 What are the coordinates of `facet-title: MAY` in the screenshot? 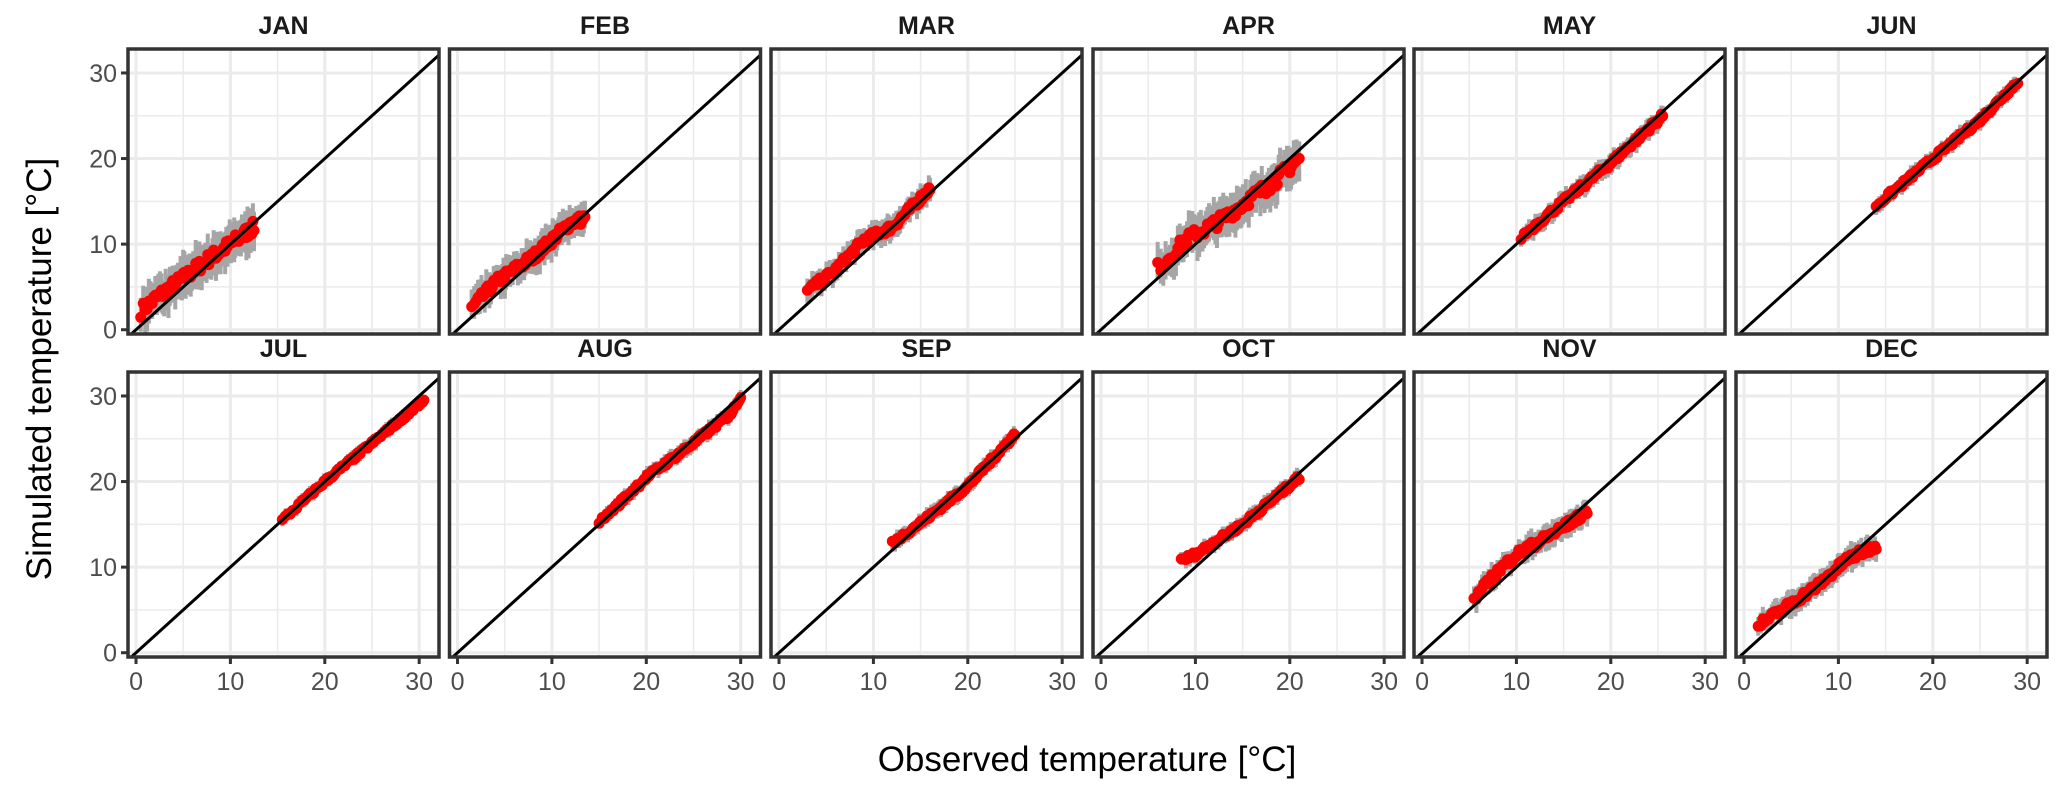 It's located at (1570, 26).